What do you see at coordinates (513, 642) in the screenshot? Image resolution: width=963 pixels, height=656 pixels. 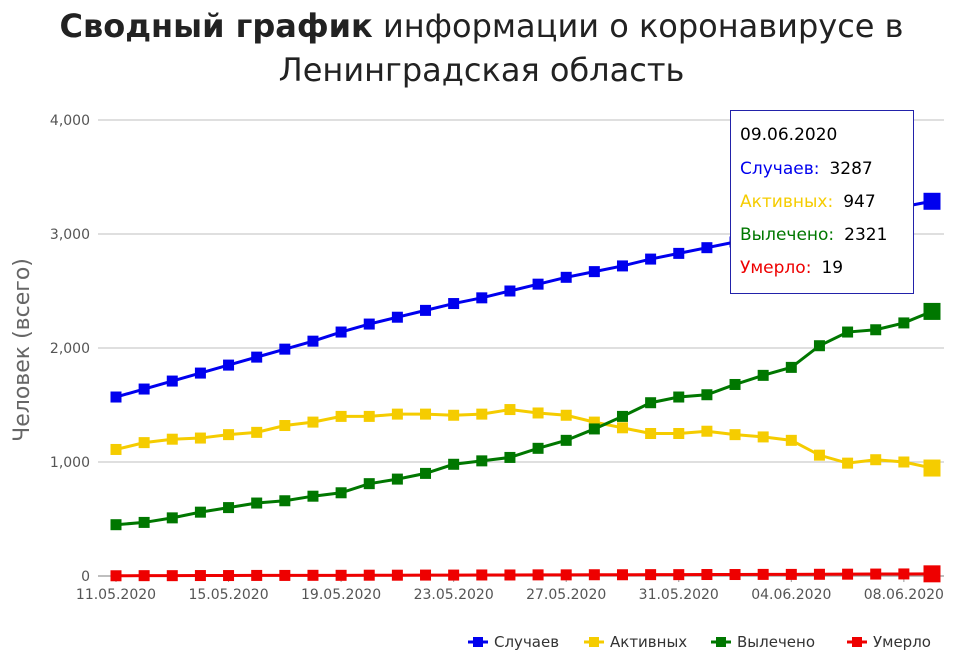 I see `legend-item: Случаев` at bounding box center [513, 642].